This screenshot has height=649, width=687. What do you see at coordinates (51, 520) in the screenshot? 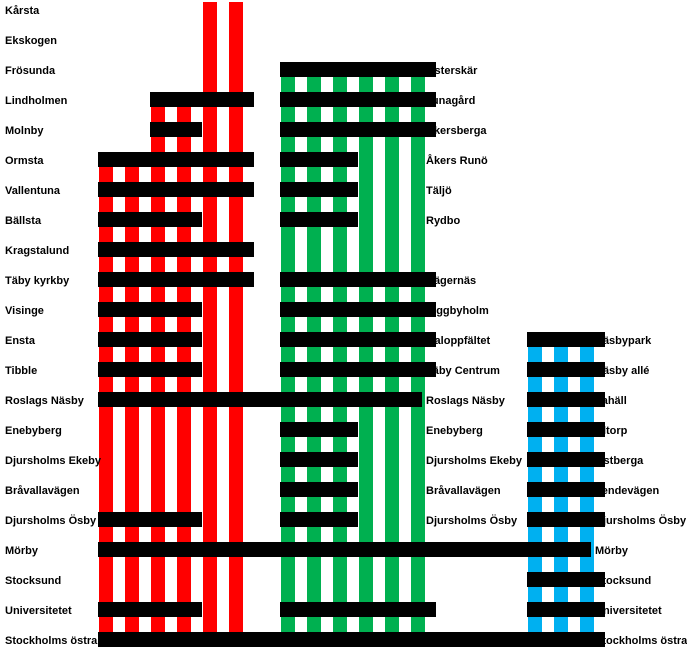
I see `station-label-left: Djursholms Ösby` at bounding box center [51, 520].